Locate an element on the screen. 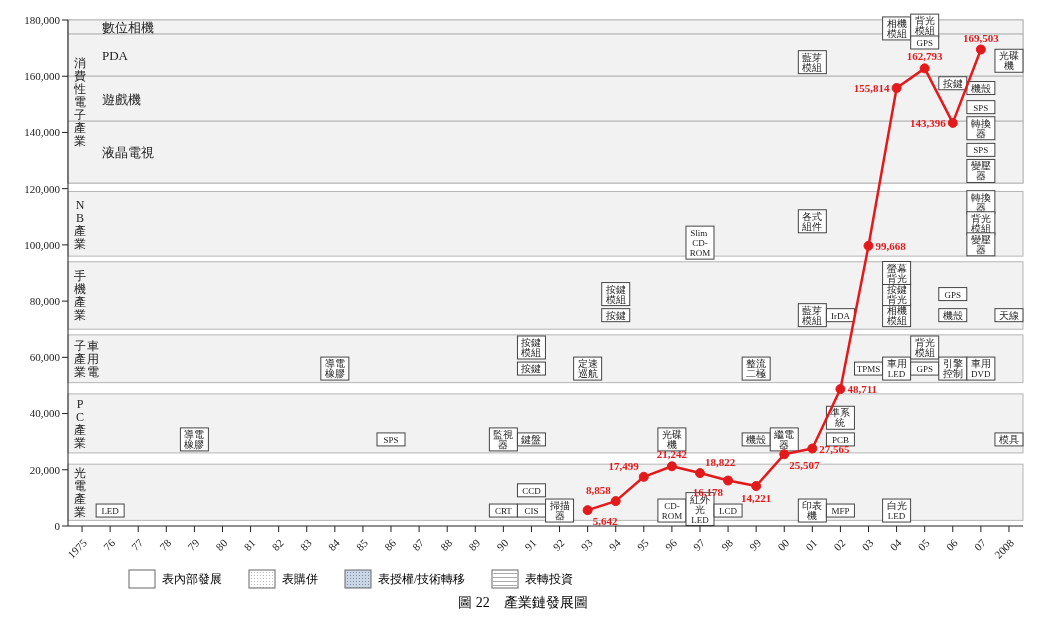 The image size is (1047, 623). x-tick-label: 82 is located at coordinates (277, 544).